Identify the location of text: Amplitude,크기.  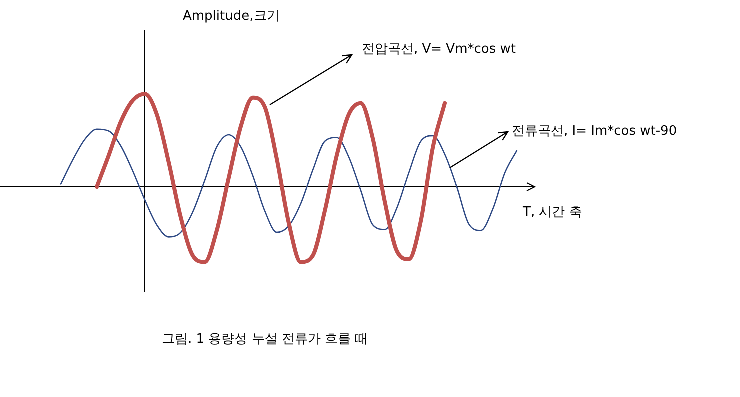
(231, 16).